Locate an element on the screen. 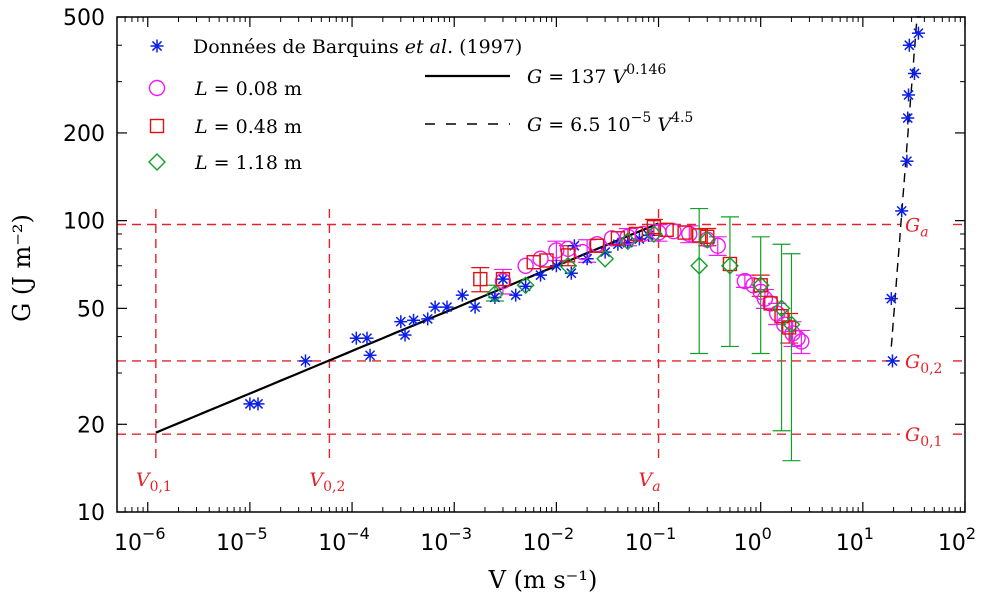  x-tick-label: 10⁻¹ is located at coordinates (651, 540).